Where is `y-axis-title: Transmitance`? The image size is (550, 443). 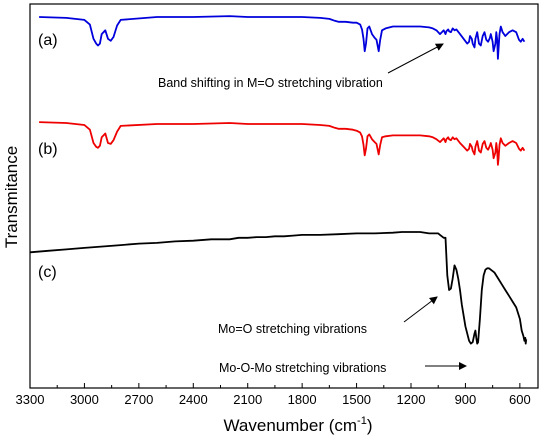
y-axis-title: Transmitance is located at coordinates (11, 197).